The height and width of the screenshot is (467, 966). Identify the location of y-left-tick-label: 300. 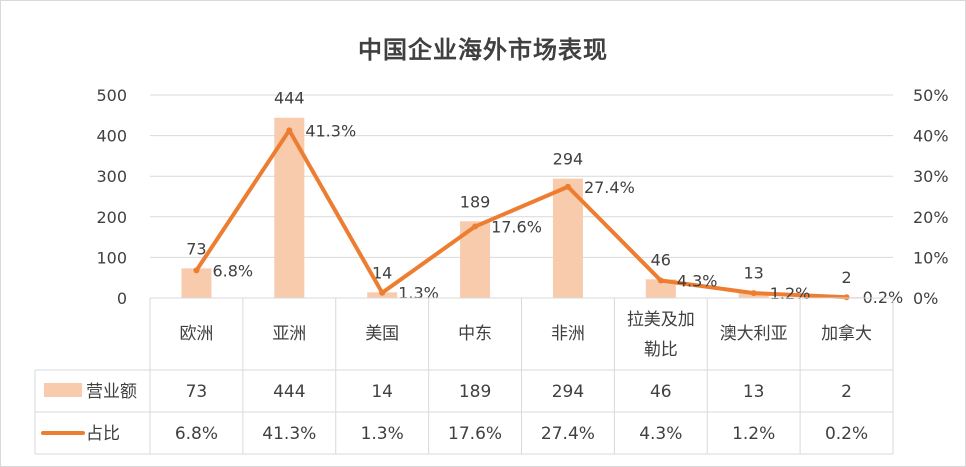
(111, 176).